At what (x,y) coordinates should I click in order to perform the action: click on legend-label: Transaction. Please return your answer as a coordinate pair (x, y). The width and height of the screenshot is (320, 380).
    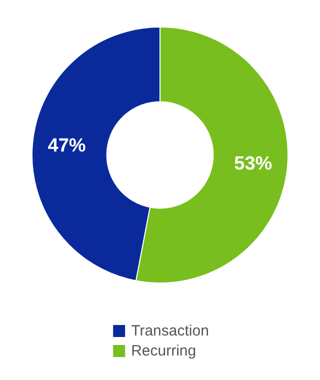
    Looking at the image, I should click on (170, 331).